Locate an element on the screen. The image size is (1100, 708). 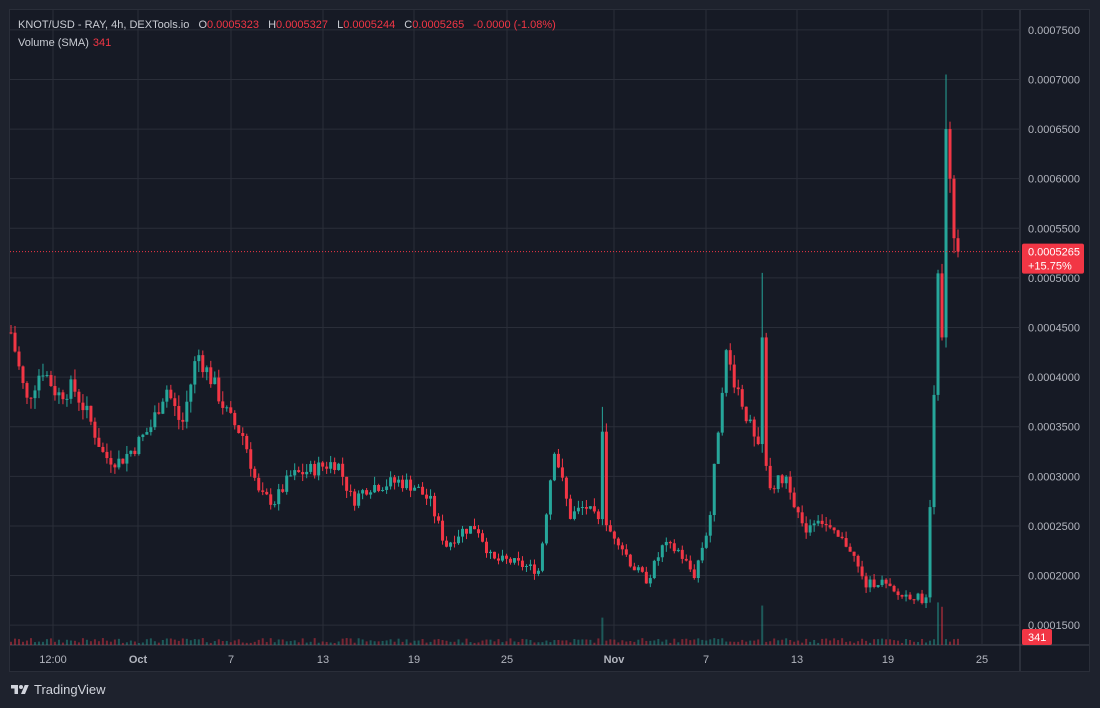
price-badge-value: 0.0005265 is located at coordinates (1054, 253).